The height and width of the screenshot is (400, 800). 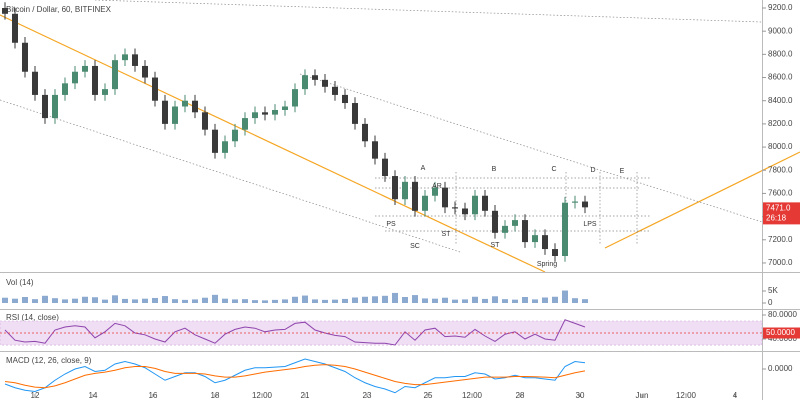 I want to click on x-tick-label: 4, so click(x=735, y=395).